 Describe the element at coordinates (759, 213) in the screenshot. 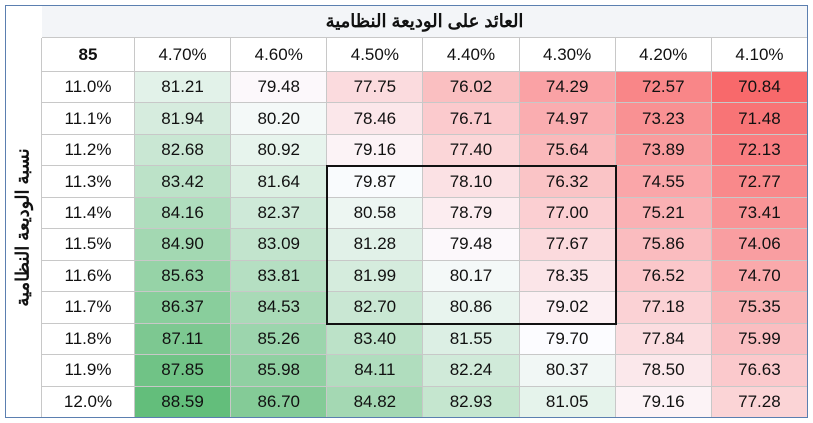

I see `cell: 73.41` at that location.